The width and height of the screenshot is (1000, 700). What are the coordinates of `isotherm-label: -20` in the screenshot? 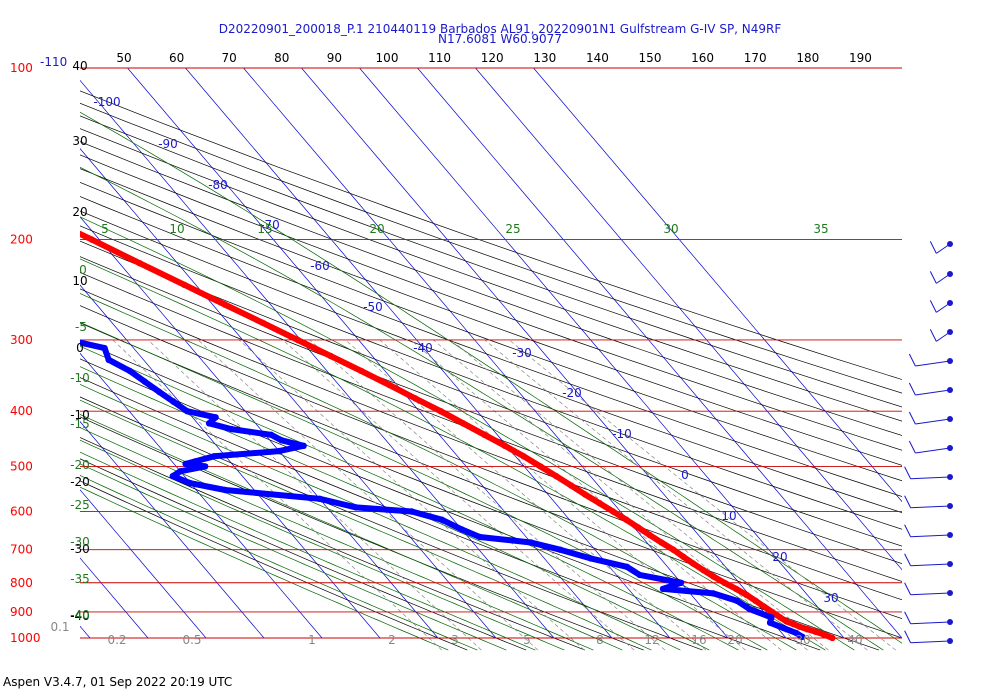 It's located at (572, 393).